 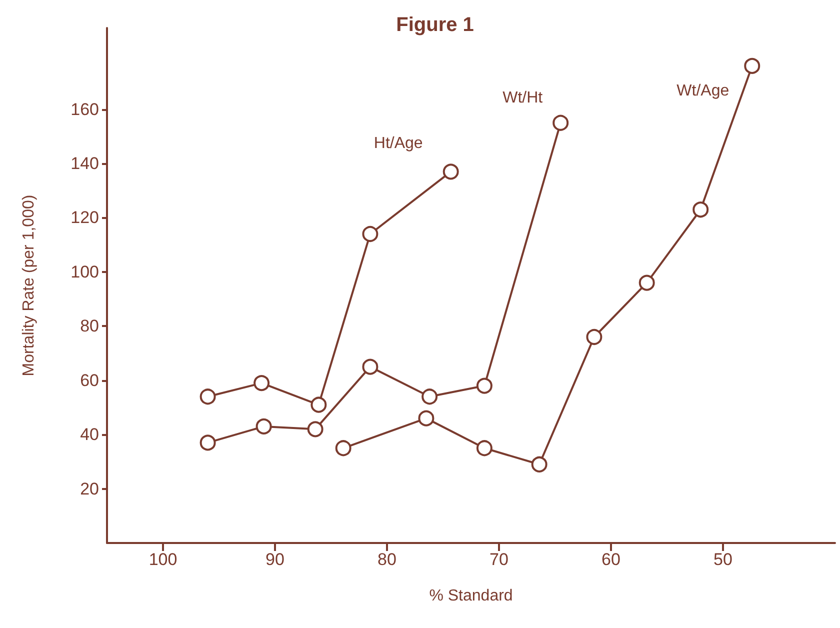 What do you see at coordinates (703, 91) in the screenshot?
I see `series-label: Wt/Age` at bounding box center [703, 91].